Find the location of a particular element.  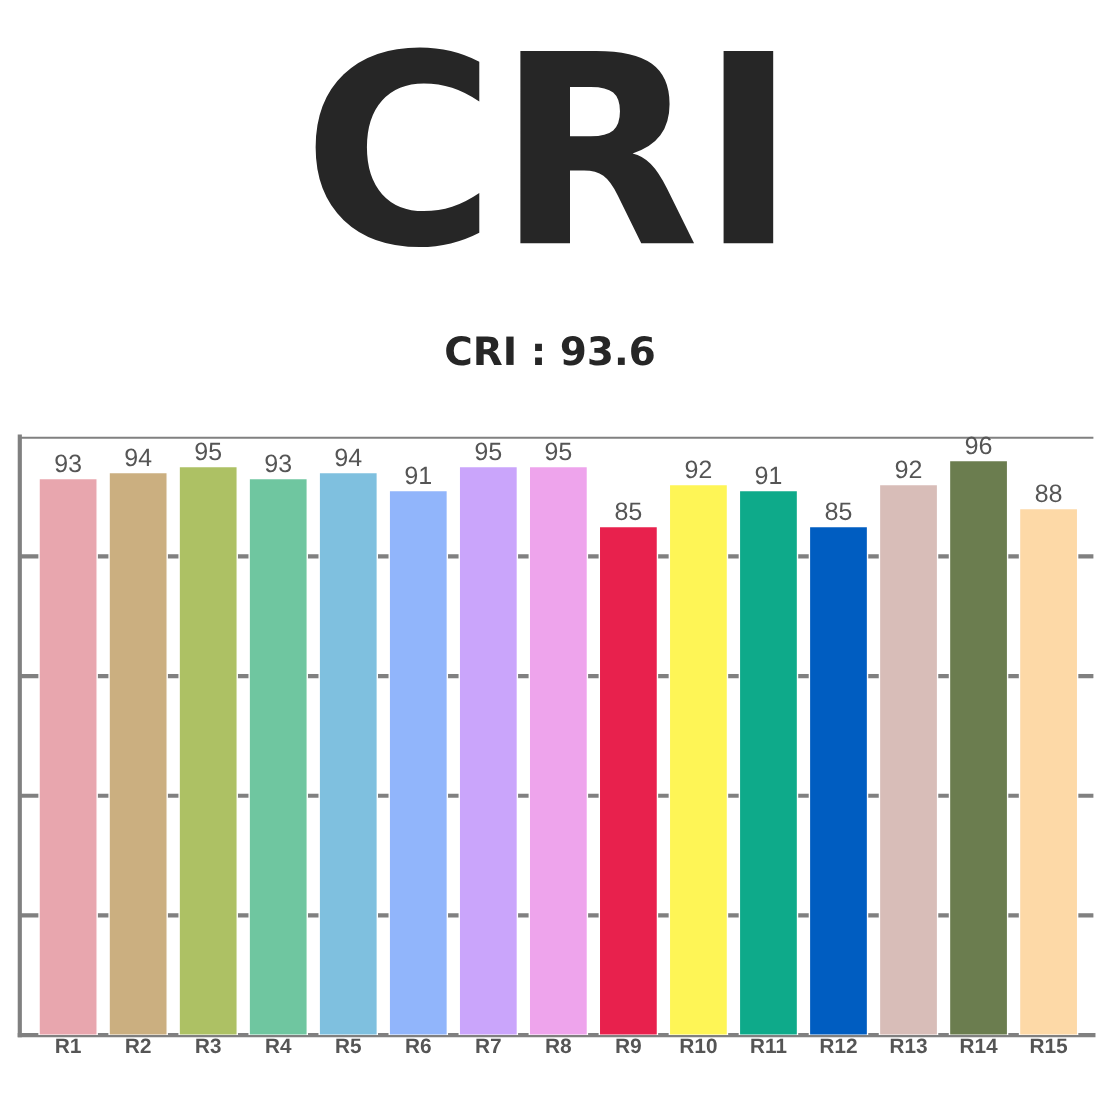

data-label: 88 is located at coordinates (1048, 493).